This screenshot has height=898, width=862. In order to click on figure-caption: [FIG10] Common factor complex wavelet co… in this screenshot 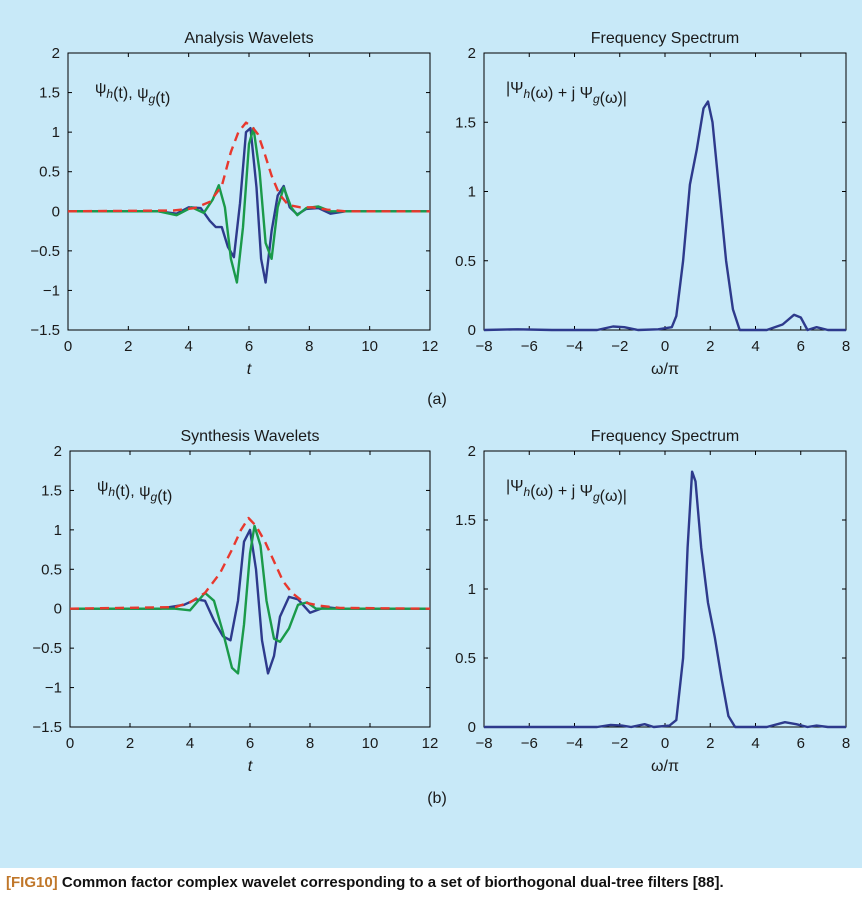, I will do `click(365, 882)`.